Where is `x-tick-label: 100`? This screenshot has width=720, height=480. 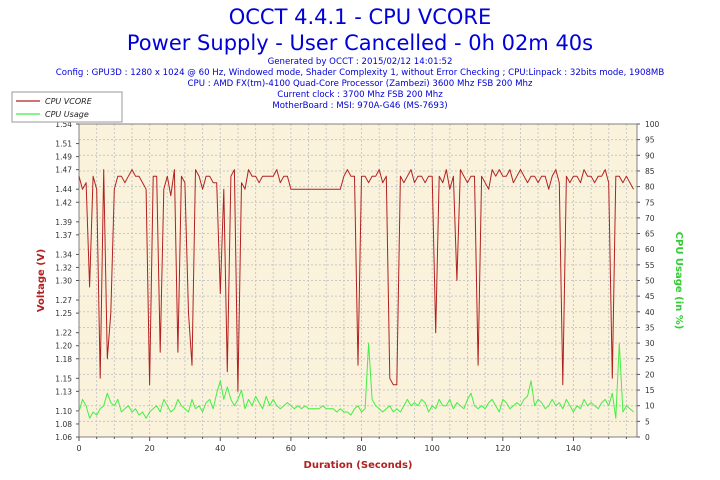
x-tick-label: 100 is located at coordinates (432, 448).